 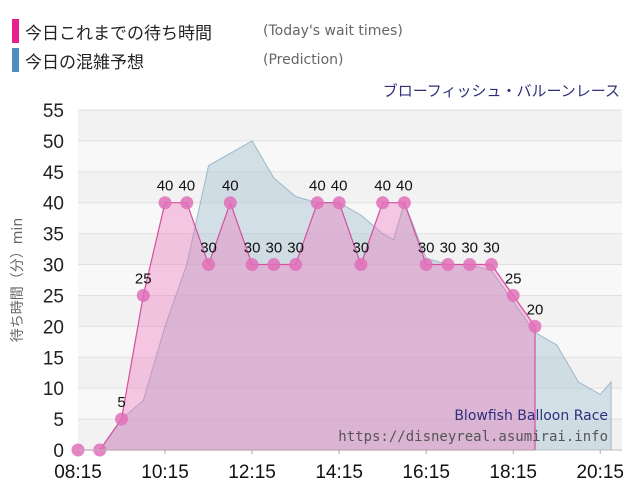 What do you see at coordinates (78, 472) in the screenshot?
I see `x-tick-label: 08:15` at bounding box center [78, 472].